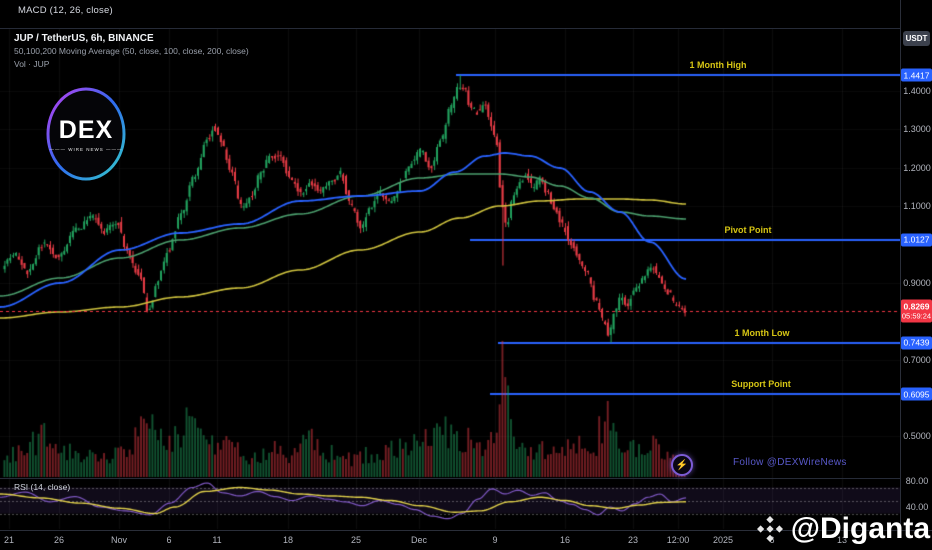  Describe the element at coordinates (119, 540) in the screenshot. I see `time-tick-label: Nov` at that location.